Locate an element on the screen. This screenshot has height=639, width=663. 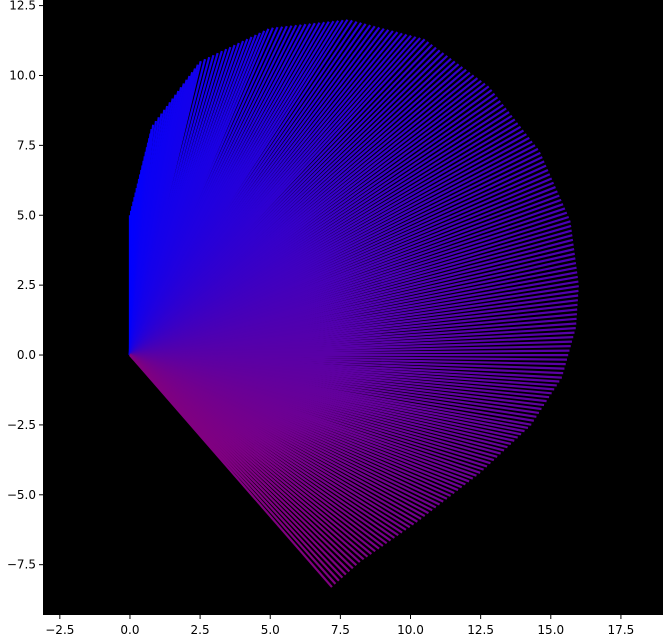
x-tick-label: −2.5 is located at coordinates (59, 630).